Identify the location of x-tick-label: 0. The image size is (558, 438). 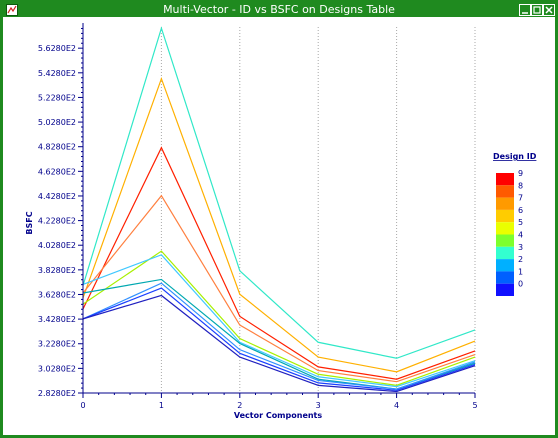
(82, 405).